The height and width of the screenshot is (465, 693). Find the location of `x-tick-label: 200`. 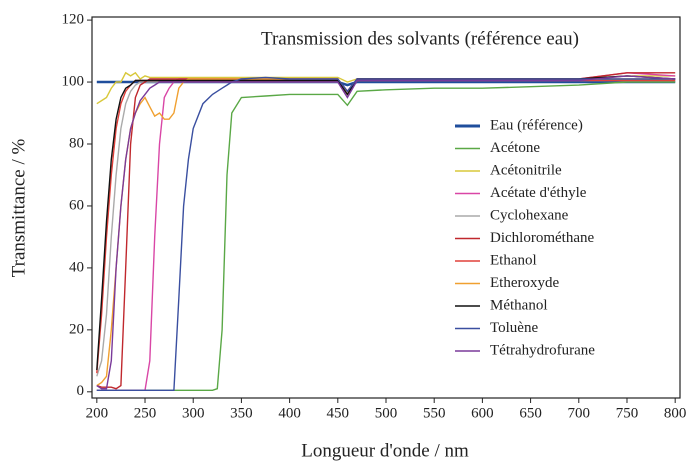

x-tick-label: 200 is located at coordinates (97, 413).